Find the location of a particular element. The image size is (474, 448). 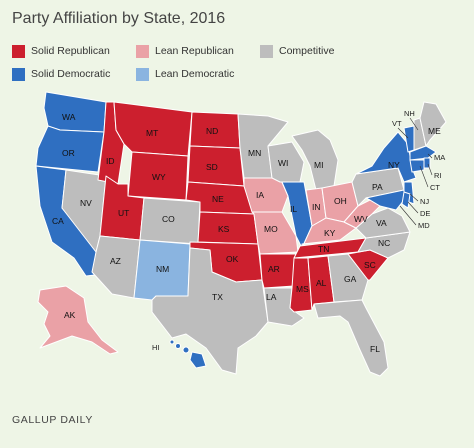

state-label-ri: RI is located at coordinates (438, 175).